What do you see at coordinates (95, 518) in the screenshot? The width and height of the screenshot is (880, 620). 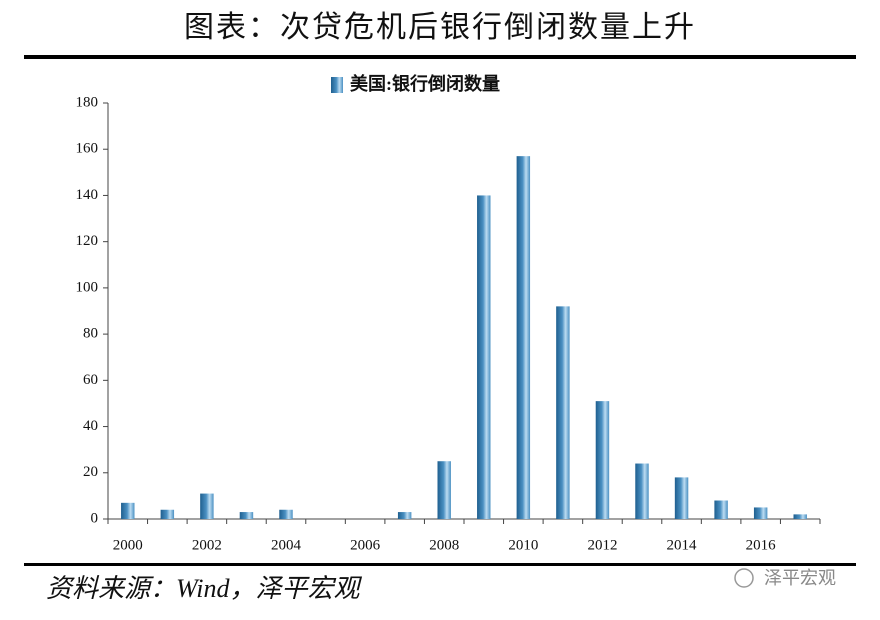 I see `y-tick-label: 0` at bounding box center [95, 518].